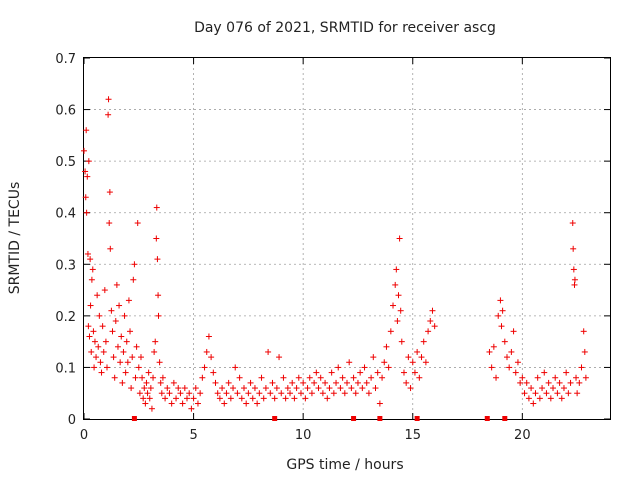 Image resolution: width=640 pixels, height=480 pixels. What do you see at coordinates (65, 240) in the screenshot?
I see `y-tick-labels: 0 0.1 0.2 0.3 0.4 0.5 0.6 0.7` at bounding box center [65, 240].